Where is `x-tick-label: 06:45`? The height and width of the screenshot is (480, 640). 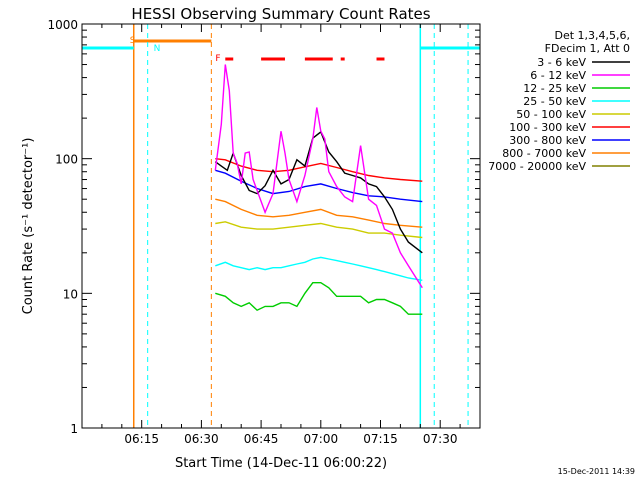 x-tick-label: 06:45 is located at coordinates (261, 439).